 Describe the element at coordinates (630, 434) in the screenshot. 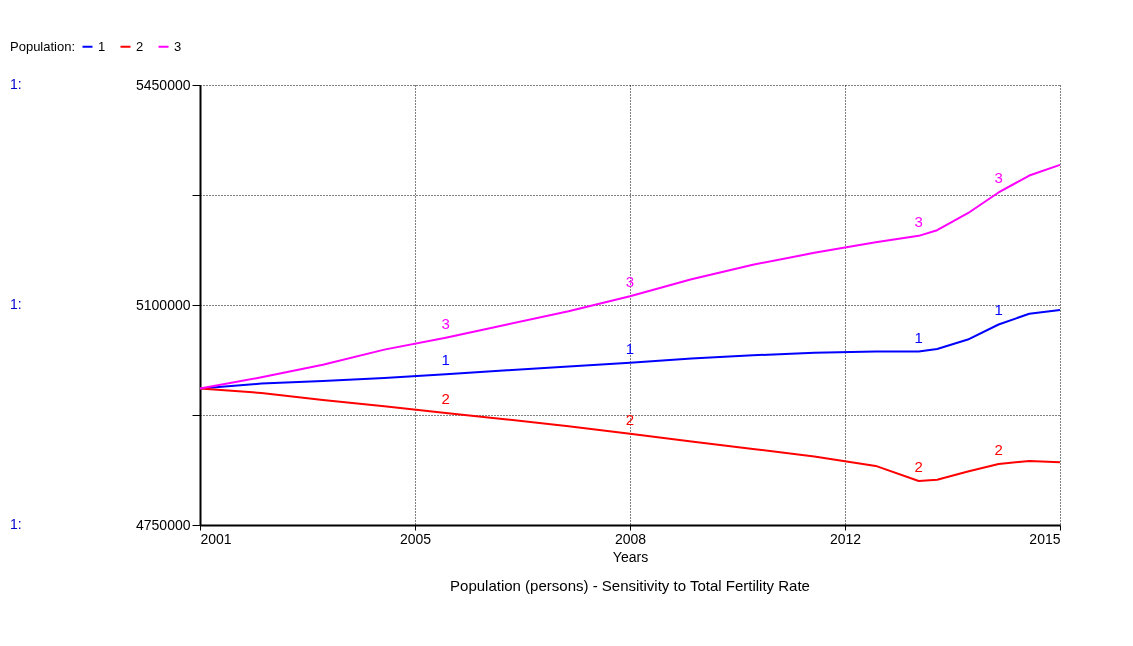

I see `line-series` at that location.